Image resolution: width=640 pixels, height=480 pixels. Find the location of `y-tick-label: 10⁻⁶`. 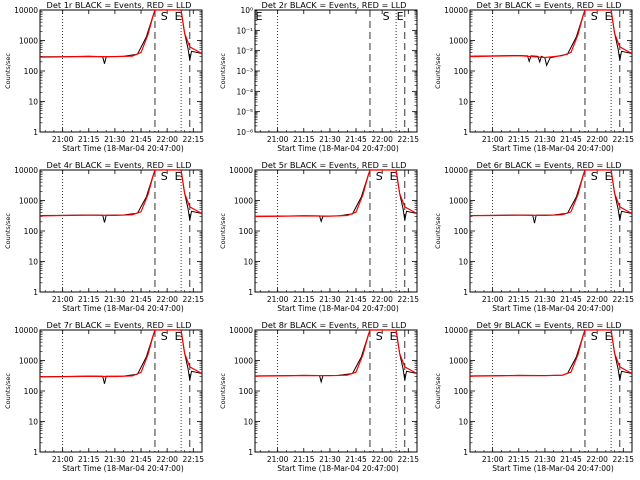

y-tick-label: 10⁻⁶ is located at coordinates (244, 132).